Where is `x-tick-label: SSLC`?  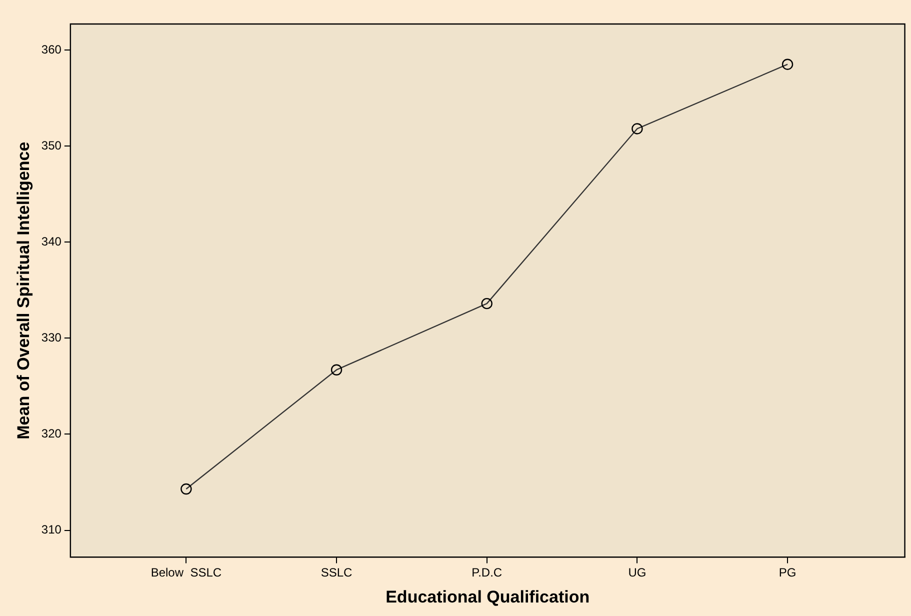
x-tick-label: SSLC is located at coordinates (336, 573).